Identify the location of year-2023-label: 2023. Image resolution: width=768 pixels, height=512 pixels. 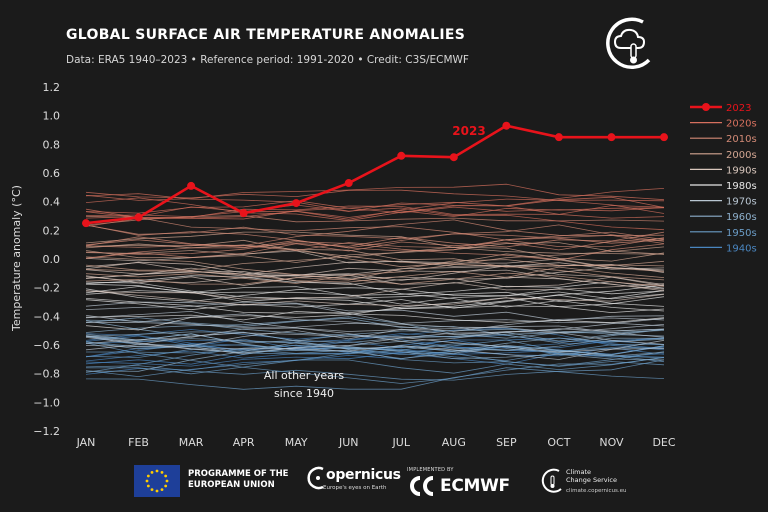
(468, 131).